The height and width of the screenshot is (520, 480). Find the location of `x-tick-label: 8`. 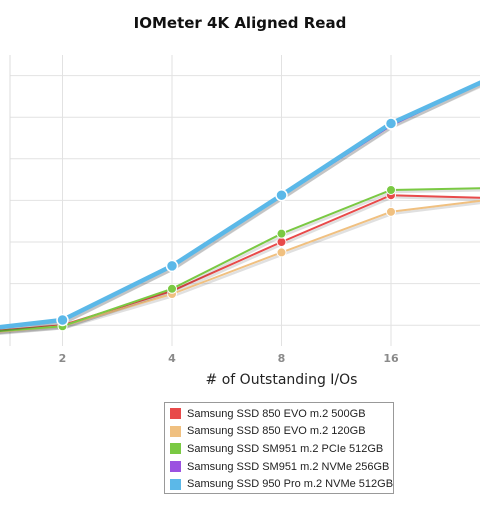

x-tick-label: 8 is located at coordinates (282, 358).